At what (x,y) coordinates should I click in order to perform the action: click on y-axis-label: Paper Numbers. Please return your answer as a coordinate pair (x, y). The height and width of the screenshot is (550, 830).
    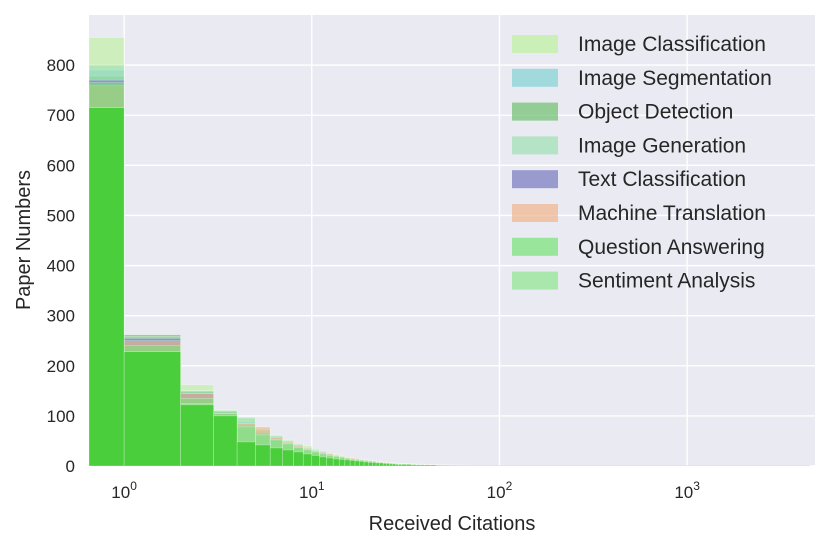
    Looking at the image, I should click on (24, 240).